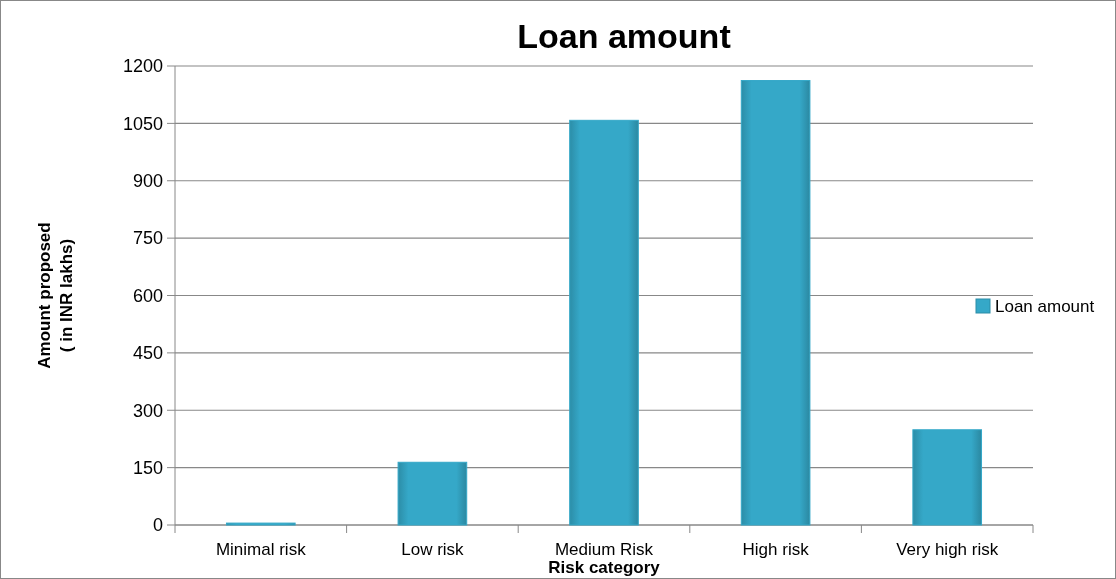 The height and width of the screenshot is (579, 1116). Describe the element at coordinates (142, 123) in the screenshot. I see `y-tick-label: 1050` at that location.